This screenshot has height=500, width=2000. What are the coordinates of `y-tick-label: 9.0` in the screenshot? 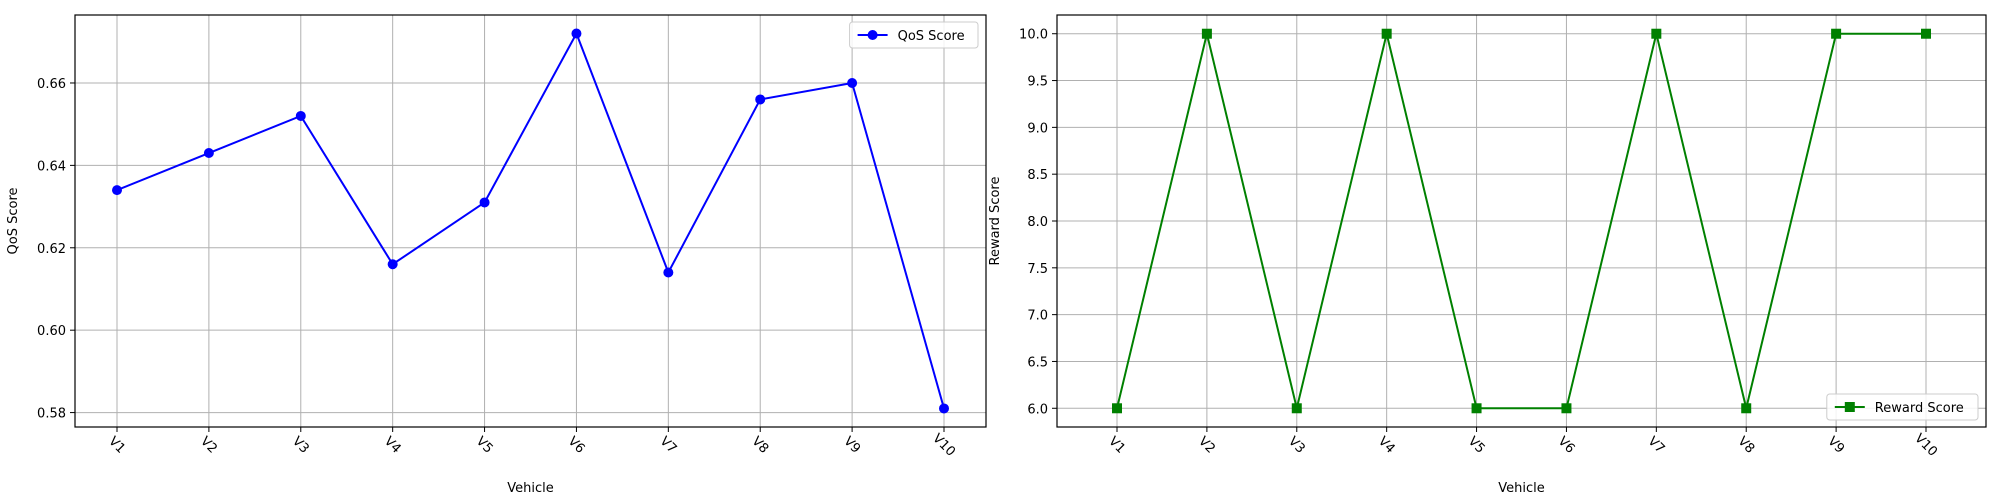 It's located at (1037, 128).